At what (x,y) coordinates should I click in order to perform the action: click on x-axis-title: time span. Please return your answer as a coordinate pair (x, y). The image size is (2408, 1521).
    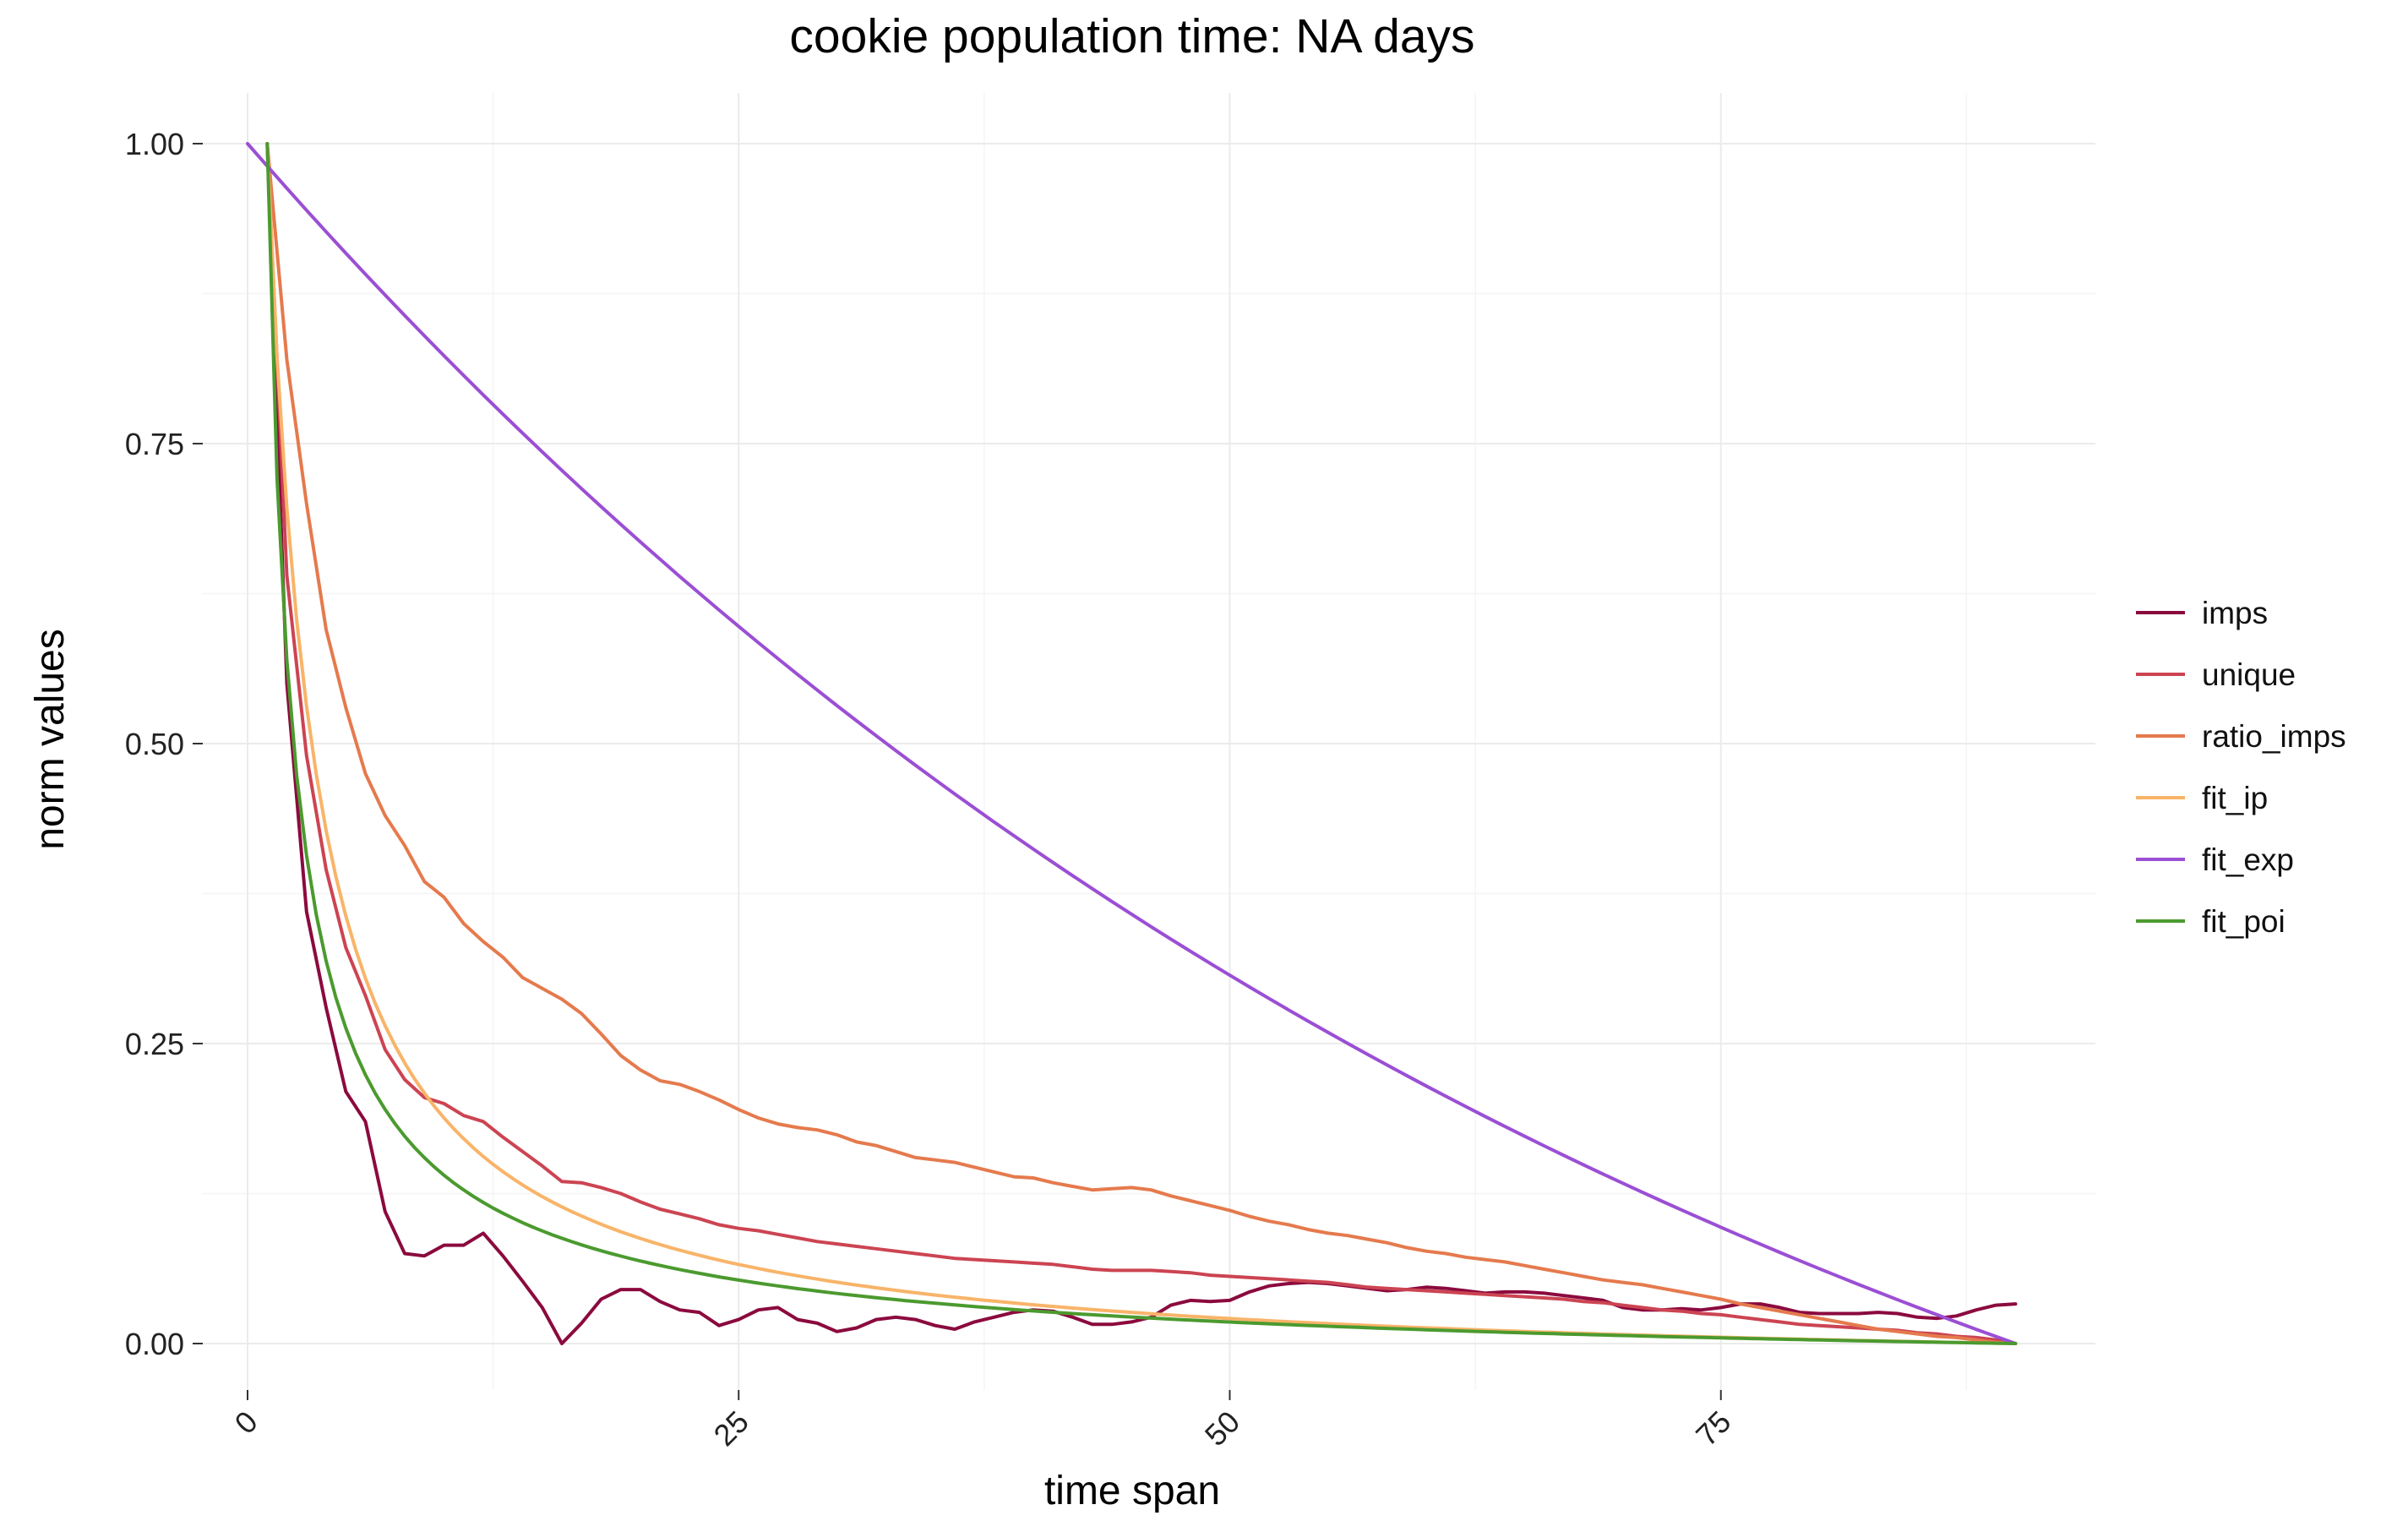
    Looking at the image, I should click on (1132, 1491).